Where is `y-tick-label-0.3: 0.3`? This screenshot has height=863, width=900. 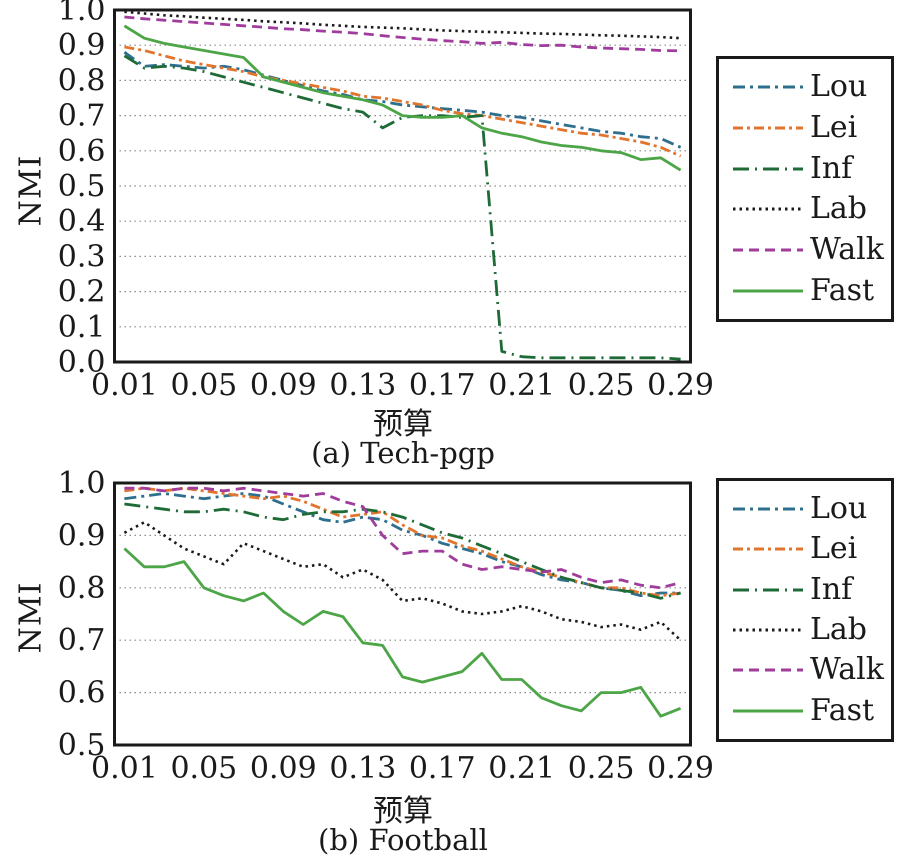 y-tick-label-0.3: 0.3 is located at coordinates (82, 256).